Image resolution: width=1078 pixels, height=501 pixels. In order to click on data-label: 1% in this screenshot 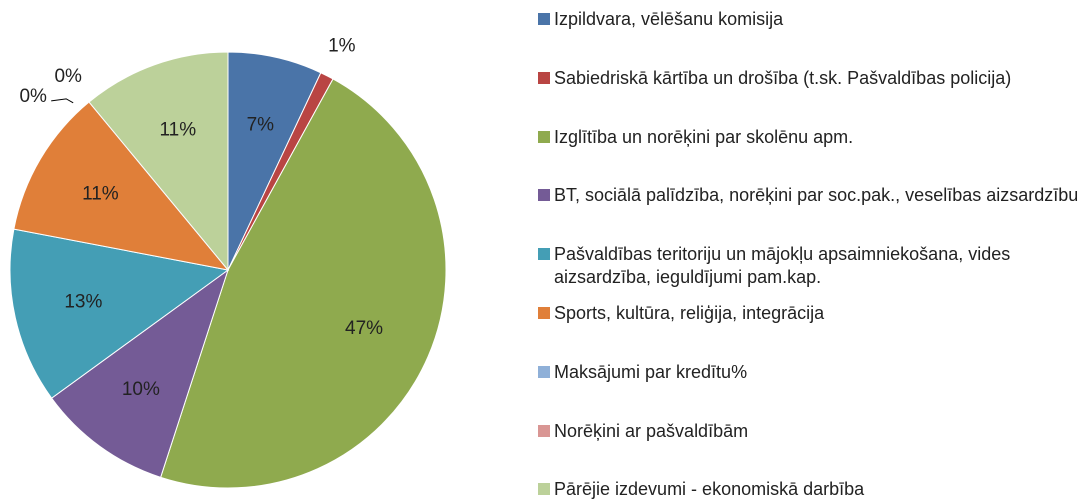, I will do `click(342, 46)`.